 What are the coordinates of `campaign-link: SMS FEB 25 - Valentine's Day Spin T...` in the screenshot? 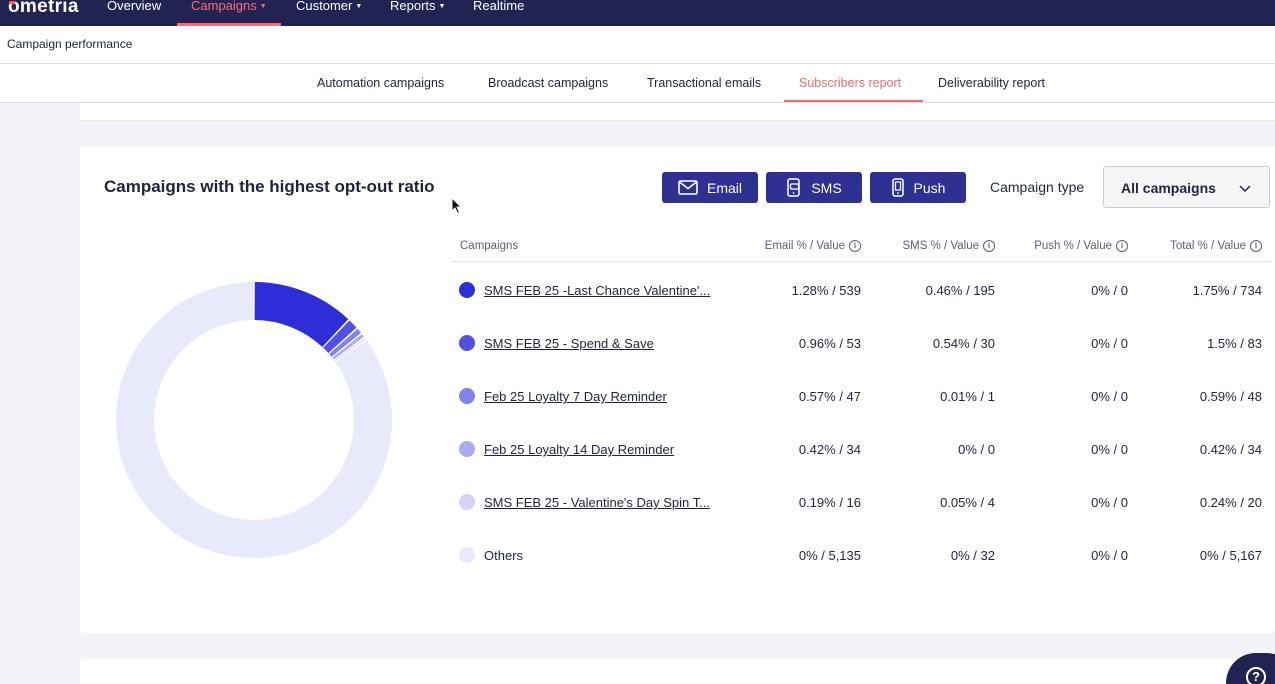 It's located at (597, 502).